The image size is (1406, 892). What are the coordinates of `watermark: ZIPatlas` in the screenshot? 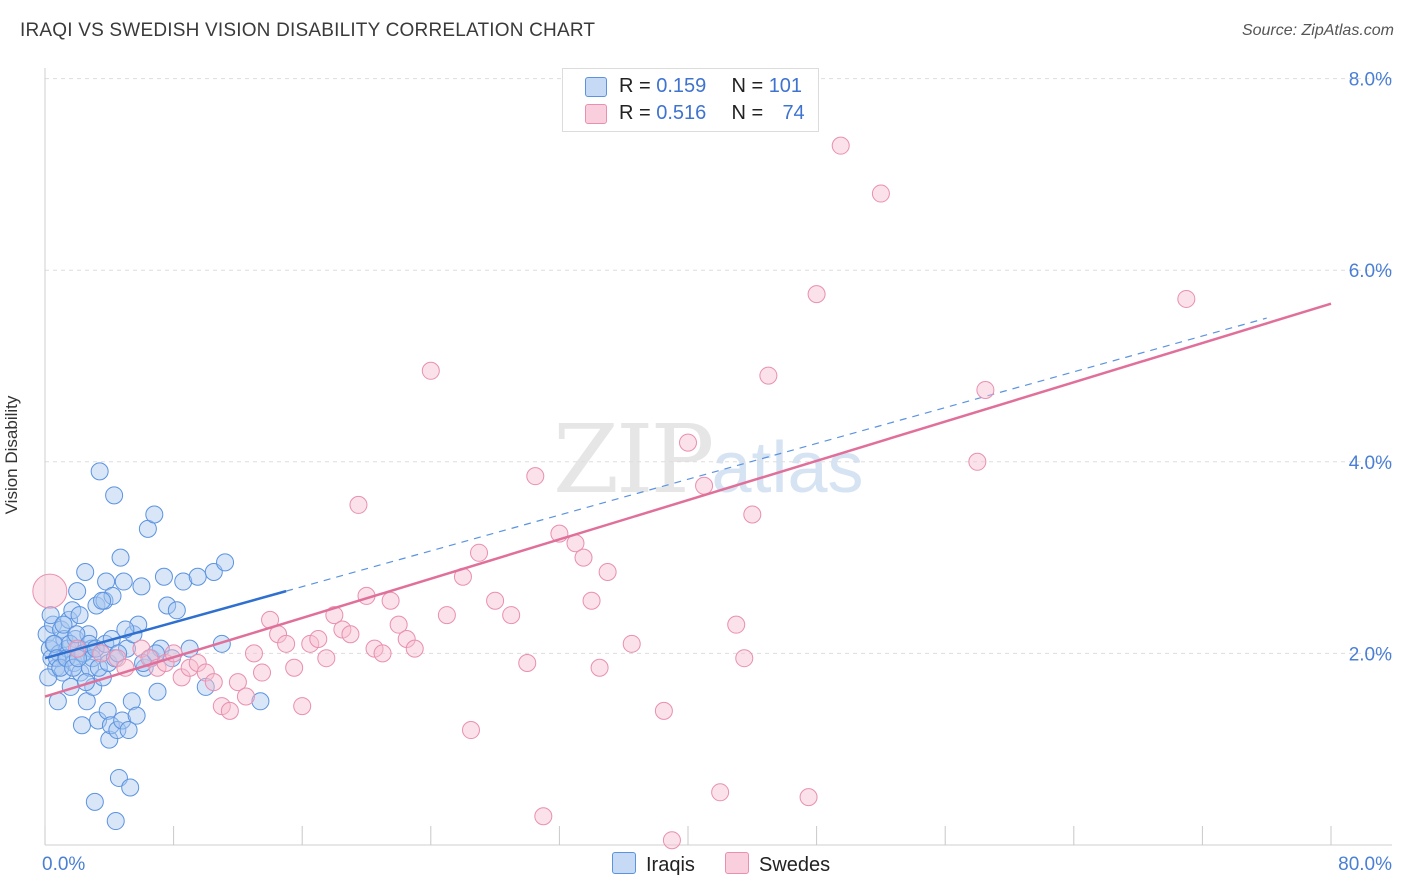 It's located at (708, 460).